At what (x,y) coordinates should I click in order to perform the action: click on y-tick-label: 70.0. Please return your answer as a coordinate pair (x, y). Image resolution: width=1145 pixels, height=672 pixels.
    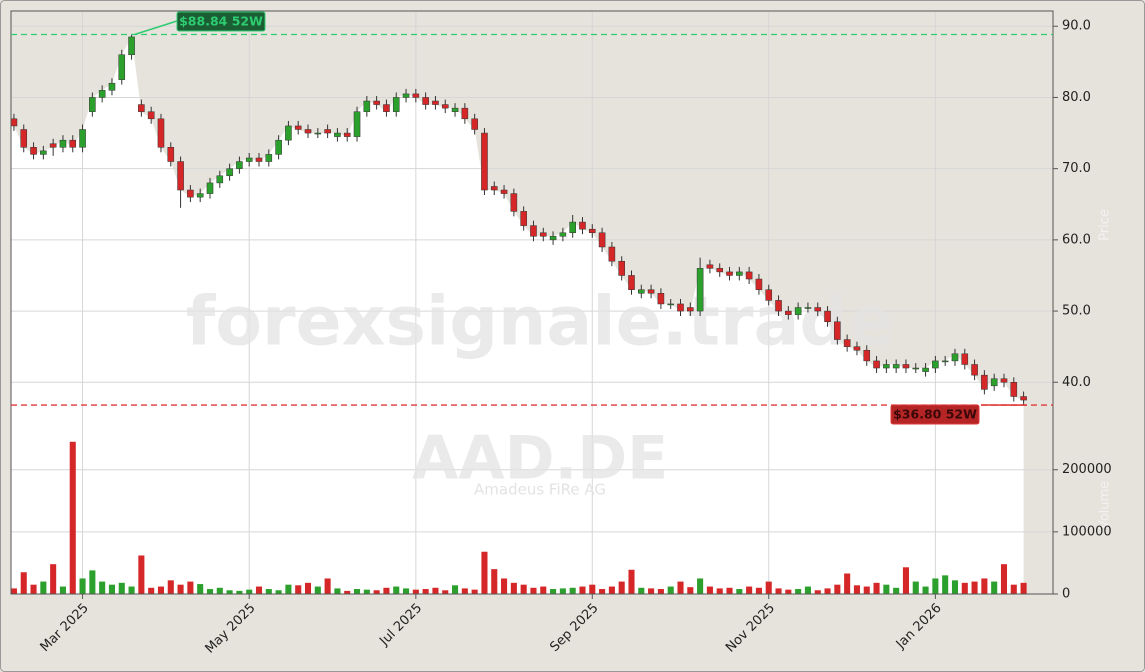
    Looking at the image, I should click on (1076, 168).